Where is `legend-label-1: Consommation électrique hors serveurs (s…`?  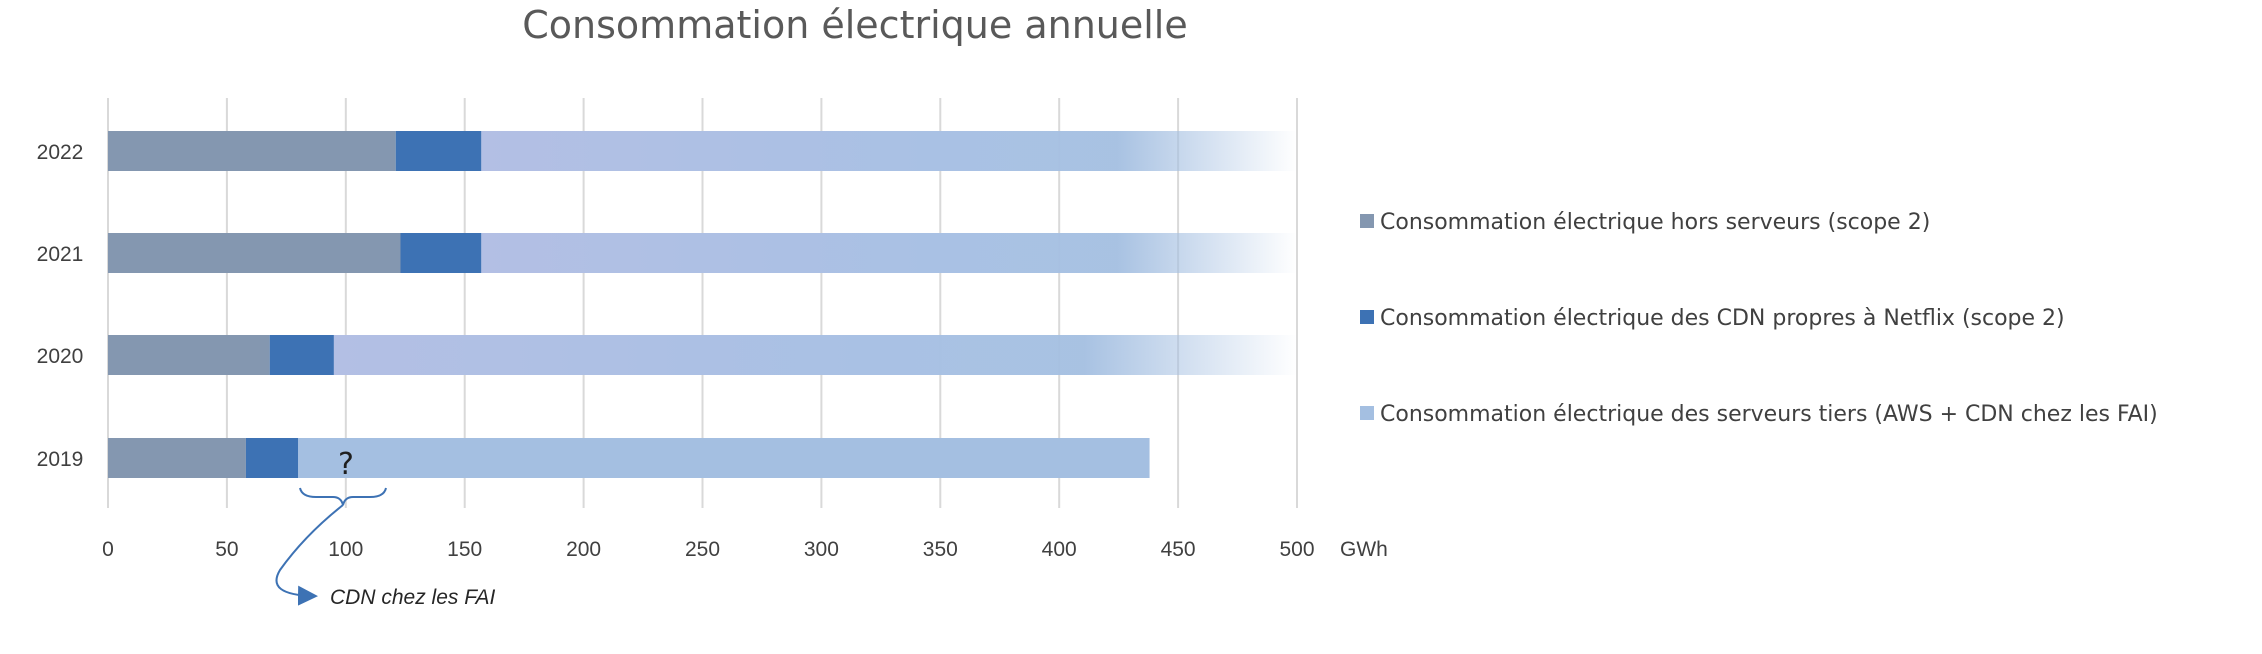 legend-label-1: Consommation électrique hors serveurs (s… is located at coordinates (1655, 222).